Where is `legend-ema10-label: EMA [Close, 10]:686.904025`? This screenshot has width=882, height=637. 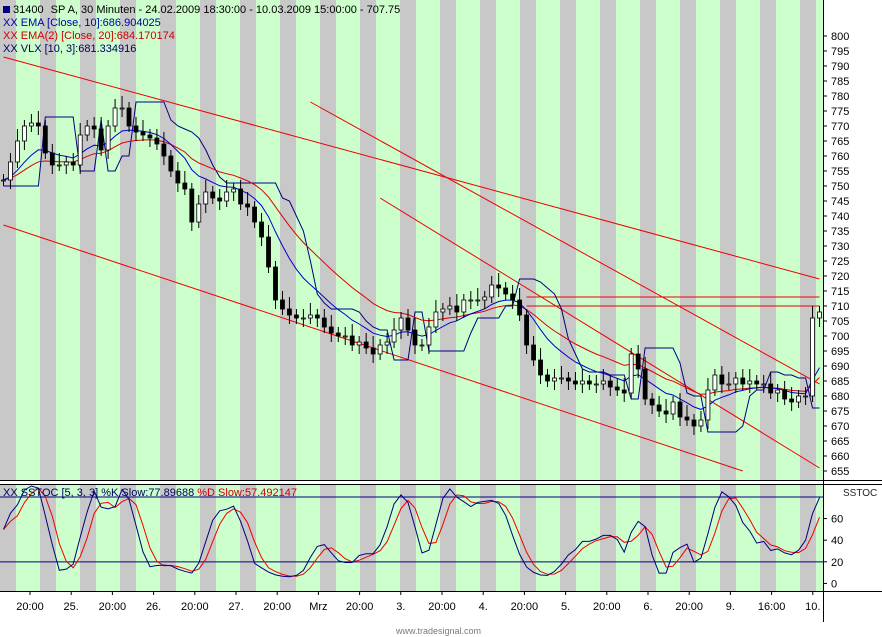 legend-ema10-label: EMA [Close, 10]:686.904025 is located at coordinates (90, 23).